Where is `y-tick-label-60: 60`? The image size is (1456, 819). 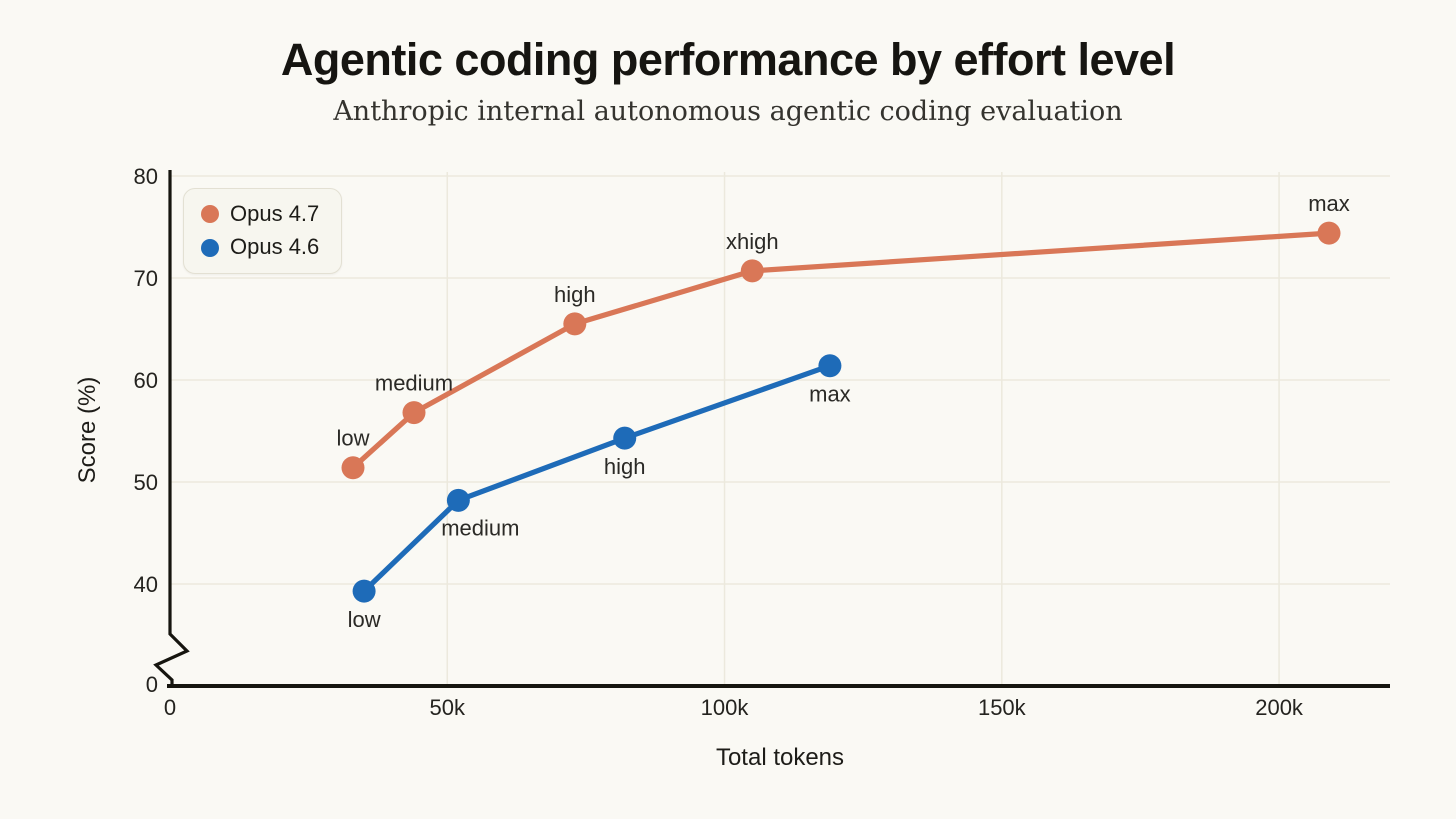
y-tick-label-60: 60 is located at coordinates (146, 380).